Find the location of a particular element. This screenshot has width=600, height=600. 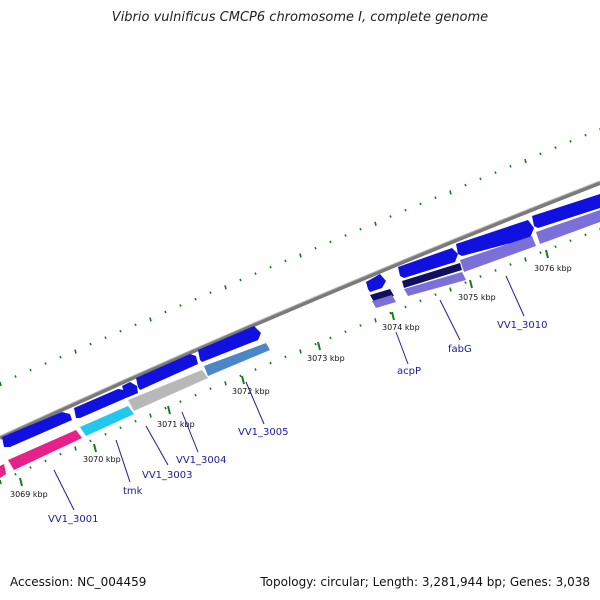

gene-label: tmk is located at coordinates (133, 491).